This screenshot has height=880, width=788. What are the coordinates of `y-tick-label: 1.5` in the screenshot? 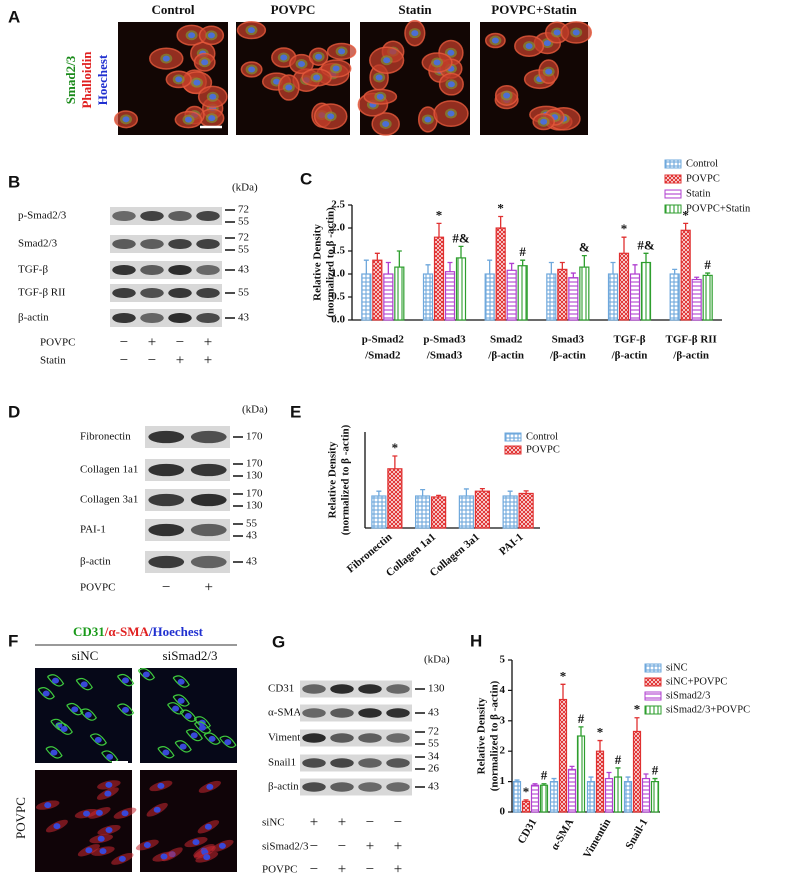 It's located at (338, 251).